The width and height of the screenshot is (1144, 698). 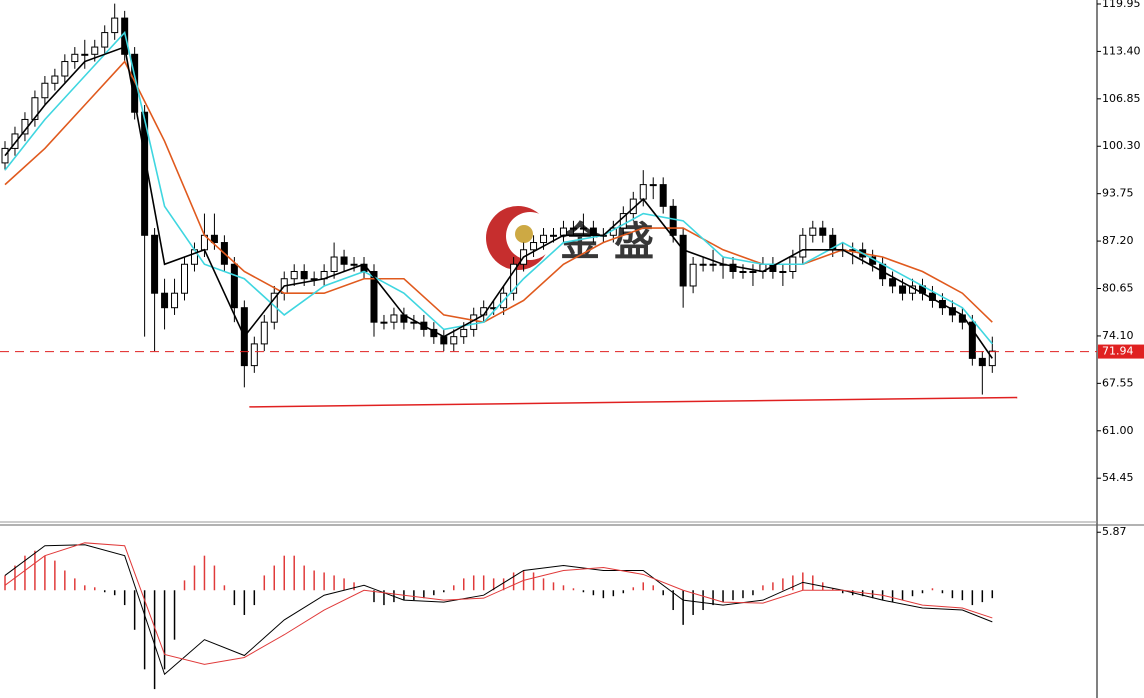 I want to click on y-tick-label: 67.55, so click(x=1118, y=382).